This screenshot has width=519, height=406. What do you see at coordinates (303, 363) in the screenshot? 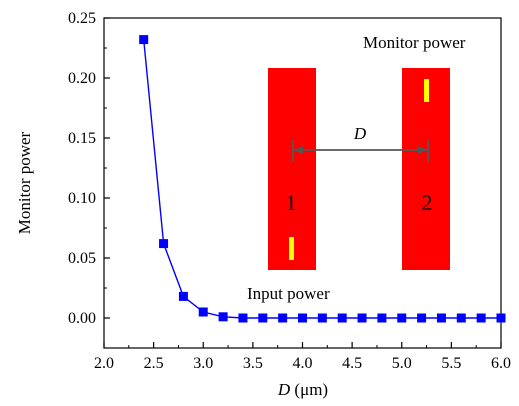
I see `x-tick-label-4: 4.0` at bounding box center [303, 363].